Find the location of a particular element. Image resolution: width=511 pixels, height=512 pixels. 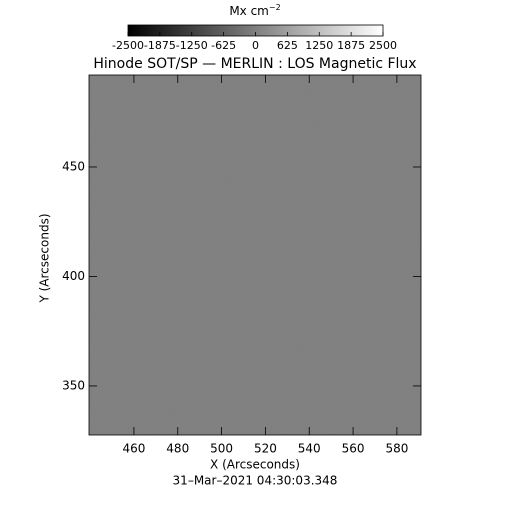

colorbar-tick-label: 1875 is located at coordinates (351, 45).